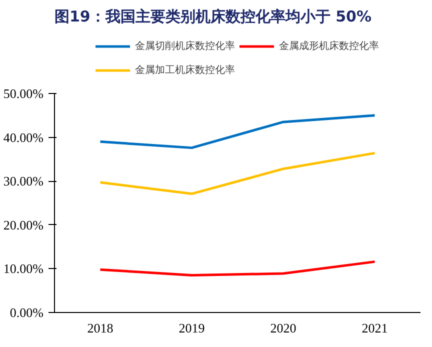 The height and width of the screenshot is (347, 432). I want to click on y-tick-label: 10.00%, so click(23, 268).